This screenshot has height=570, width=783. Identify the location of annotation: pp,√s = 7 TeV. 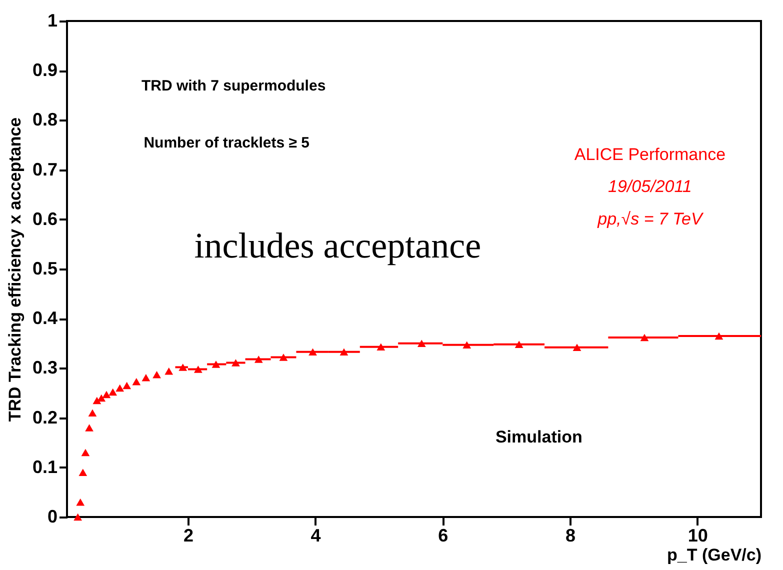
(650, 218).